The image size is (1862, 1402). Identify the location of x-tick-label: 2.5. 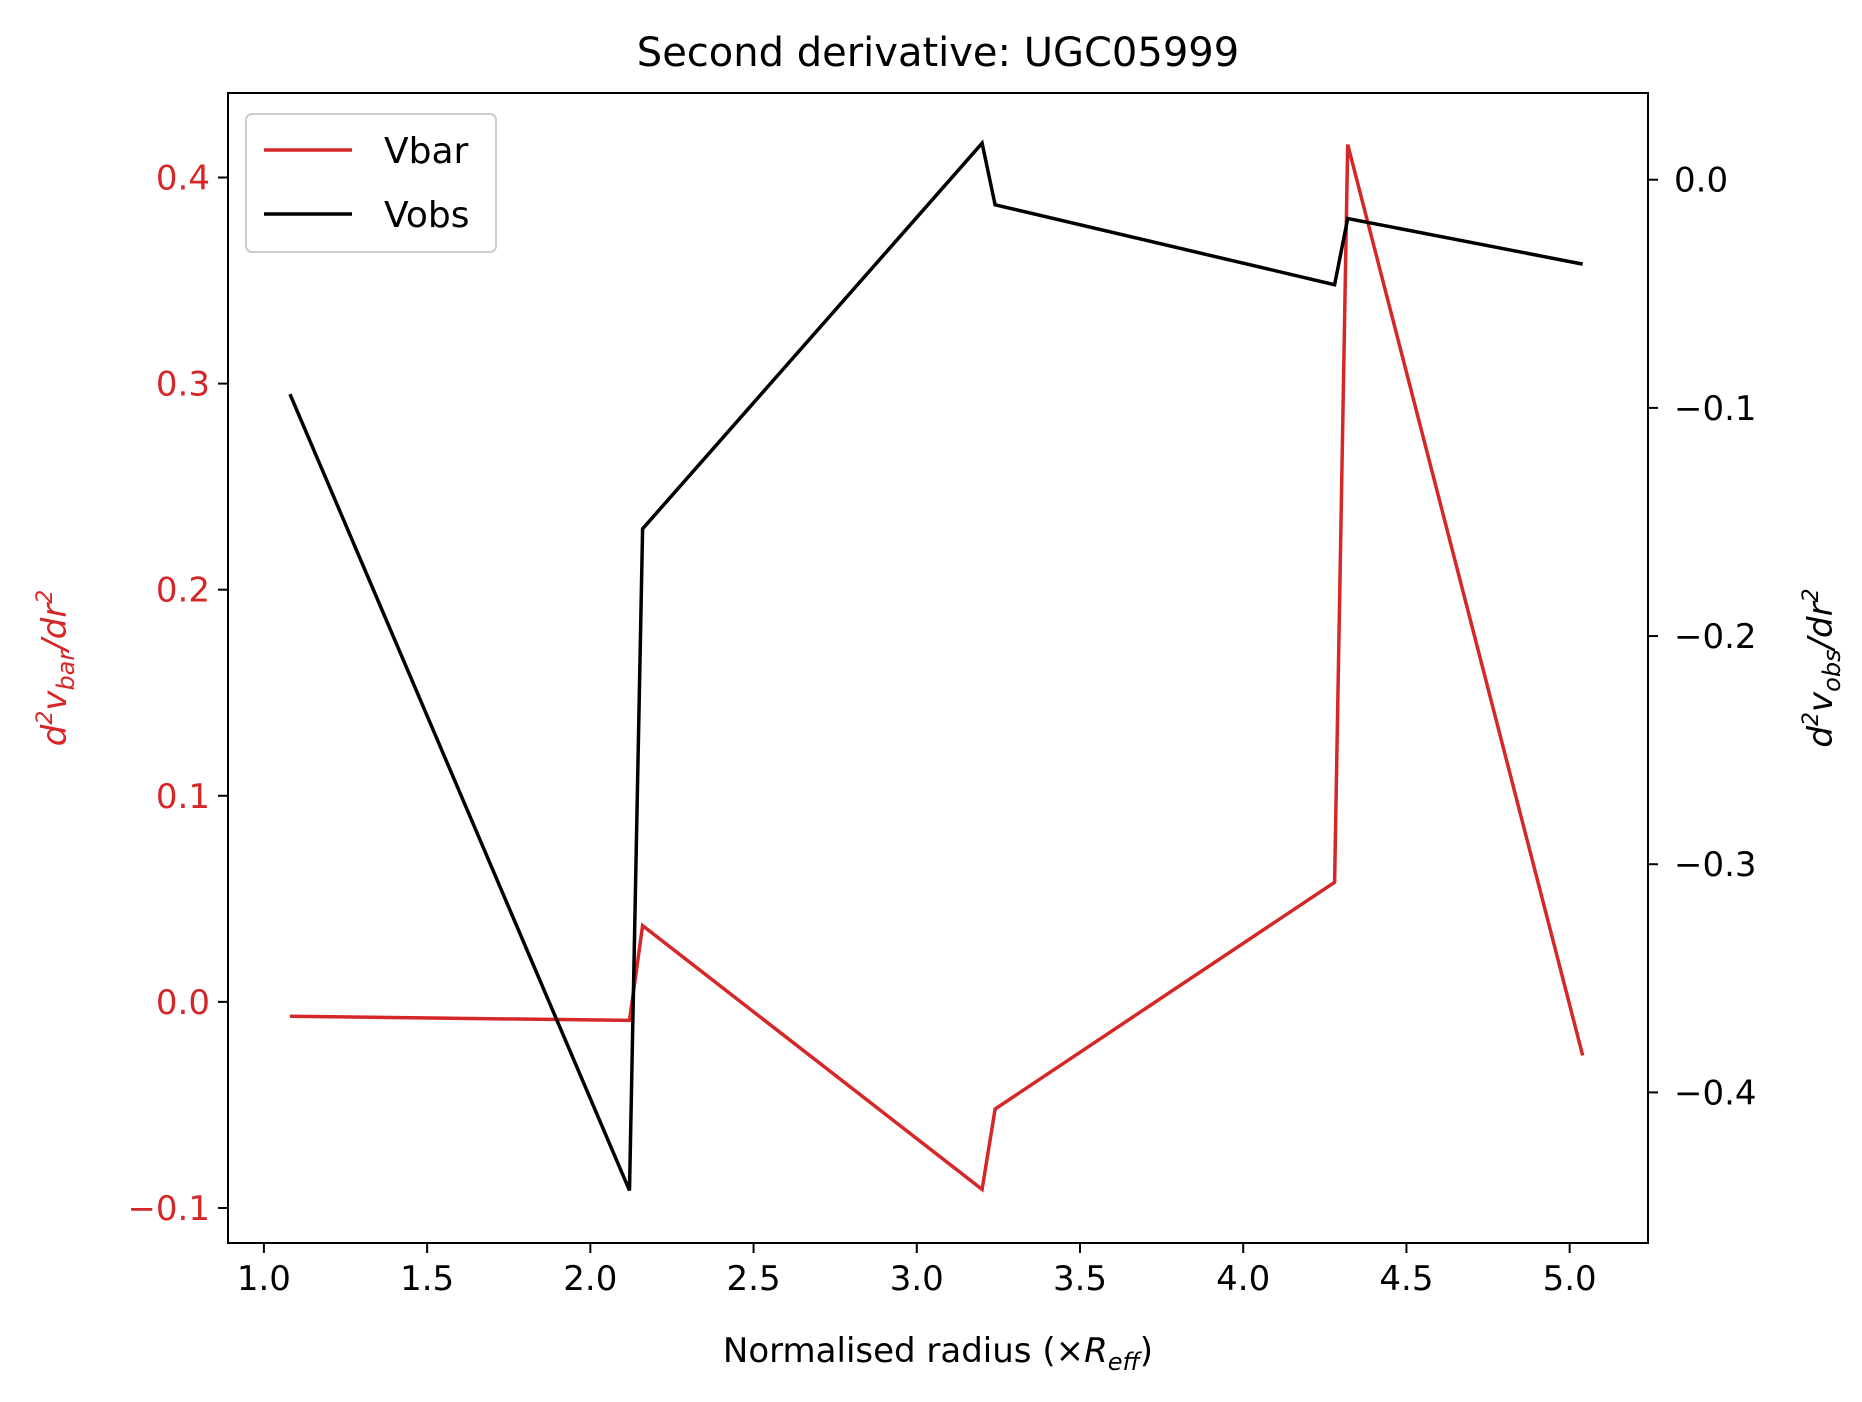
(754, 1279).